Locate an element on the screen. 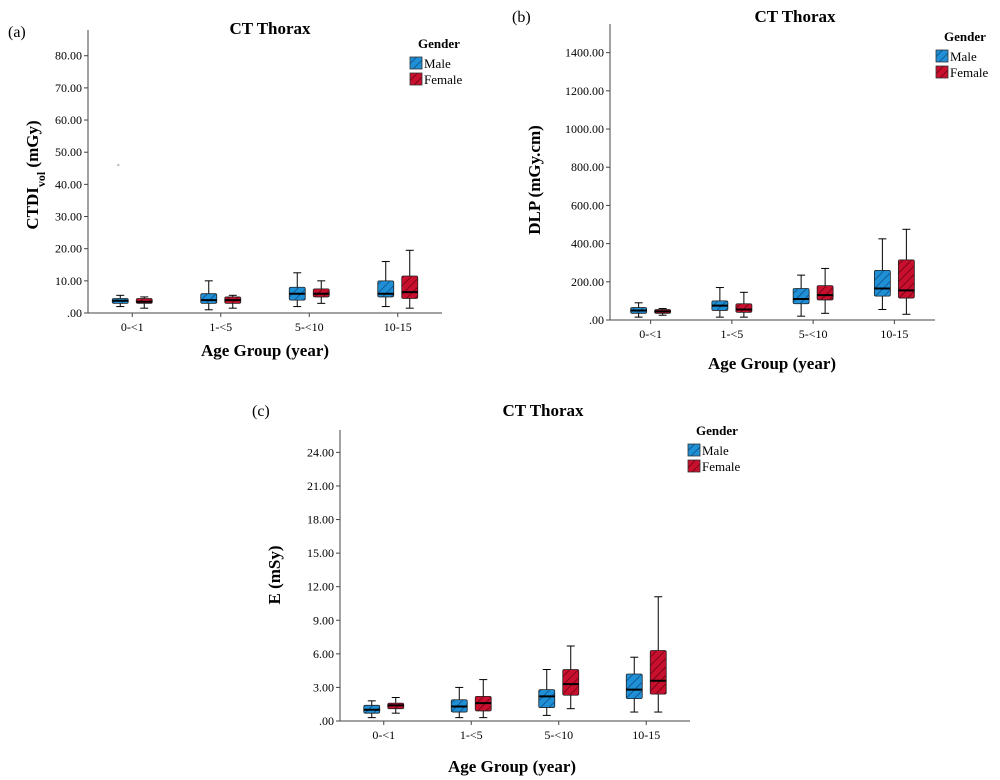  legend-b-male-label: Male is located at coordinates (963, 56).